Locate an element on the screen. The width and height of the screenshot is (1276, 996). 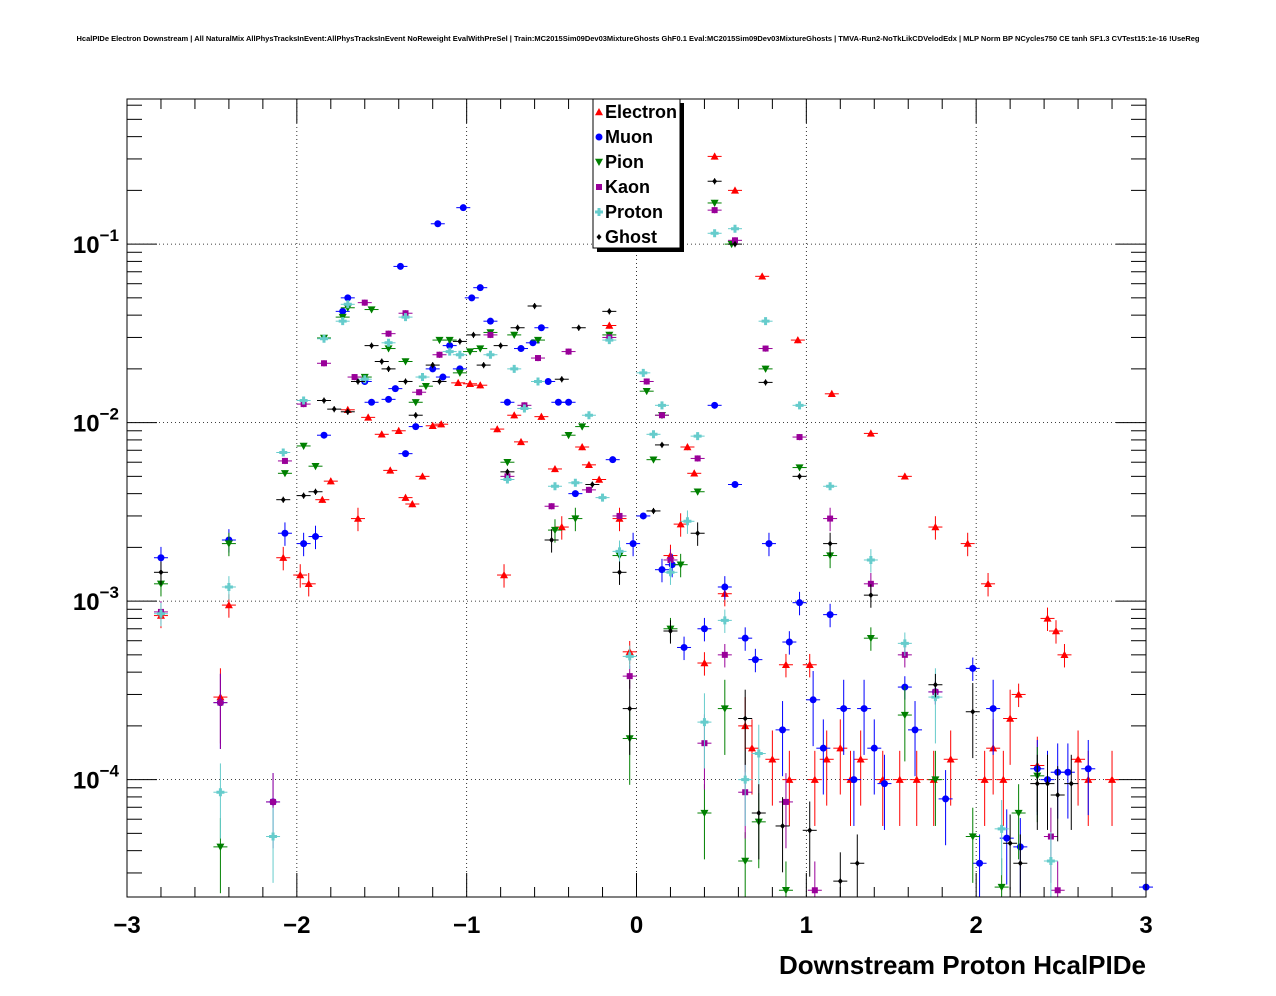
legend-marker-ghost is located at coordinates (599, 237).